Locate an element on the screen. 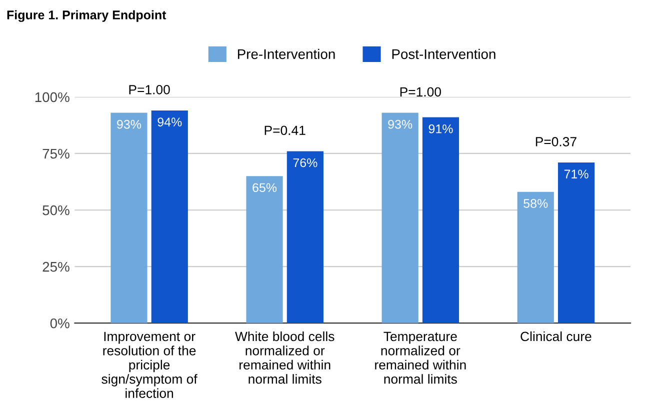 This screenshot has height=409, width=650. legend-label: Post-Intervention is located at coordinates (444, 54).